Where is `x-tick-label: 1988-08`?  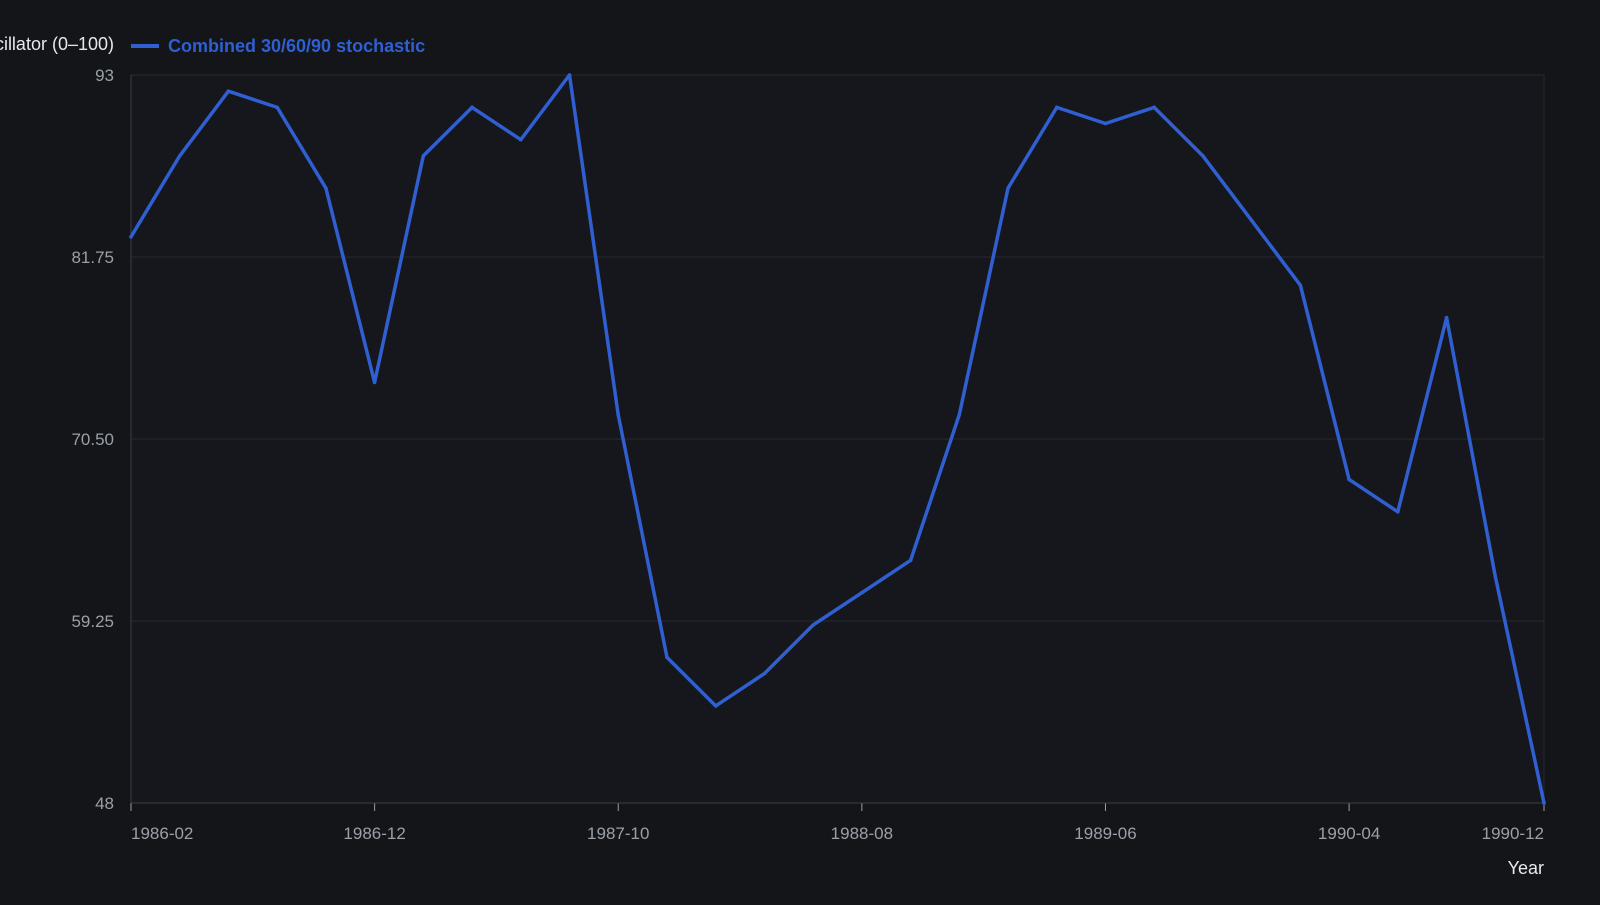 x-tick-label: 1988-08 is located at coordinates (862, 833).